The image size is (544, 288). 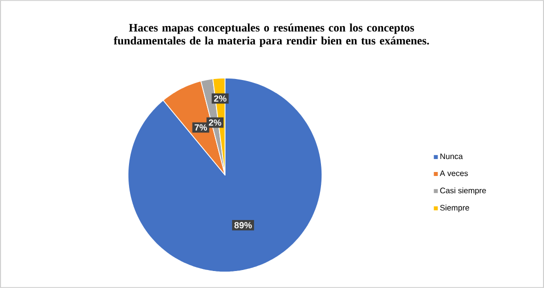 What do you see at coordinates (201, 127) in the screenshot?
I see `data-label: 7%` at bounding box center [201, 127].